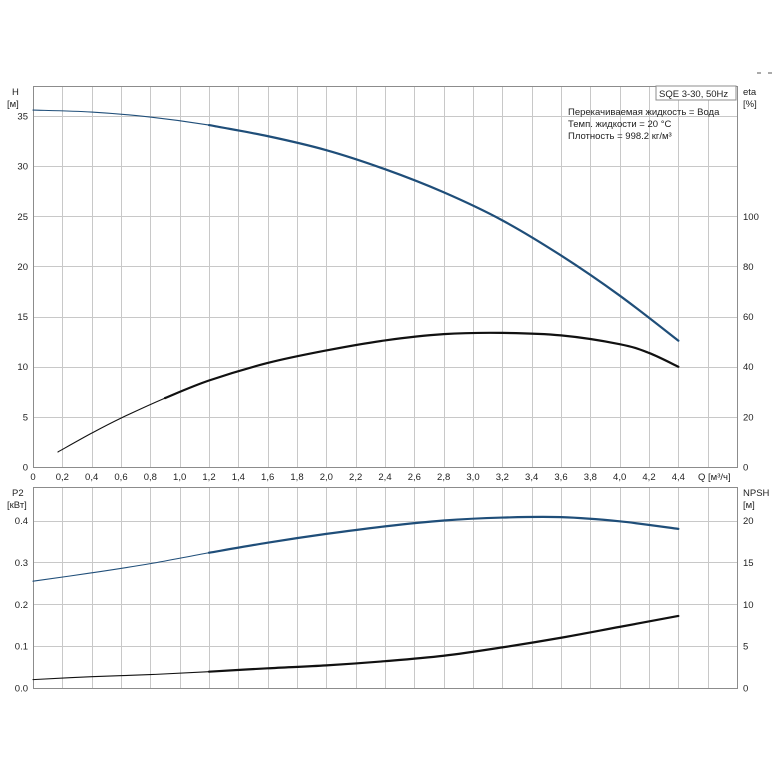 This screenshot has width=776, height=776. Describe the element at coordinates (714, 477) in the screenshot. I see `x-axis-label: Q [м³/ч]` at that location.